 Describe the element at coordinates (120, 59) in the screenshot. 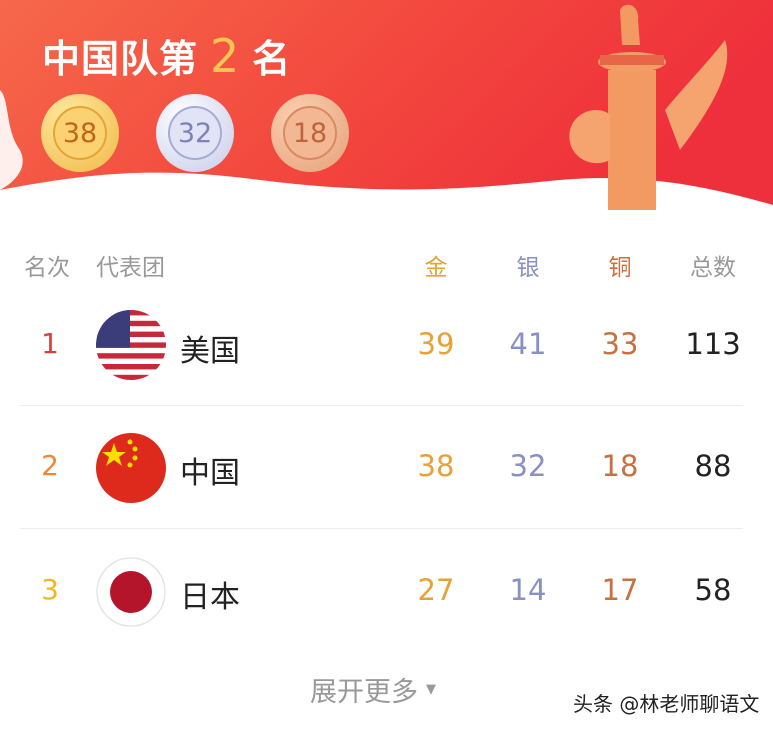

I see `title-prefix: 中国队第` at that location.